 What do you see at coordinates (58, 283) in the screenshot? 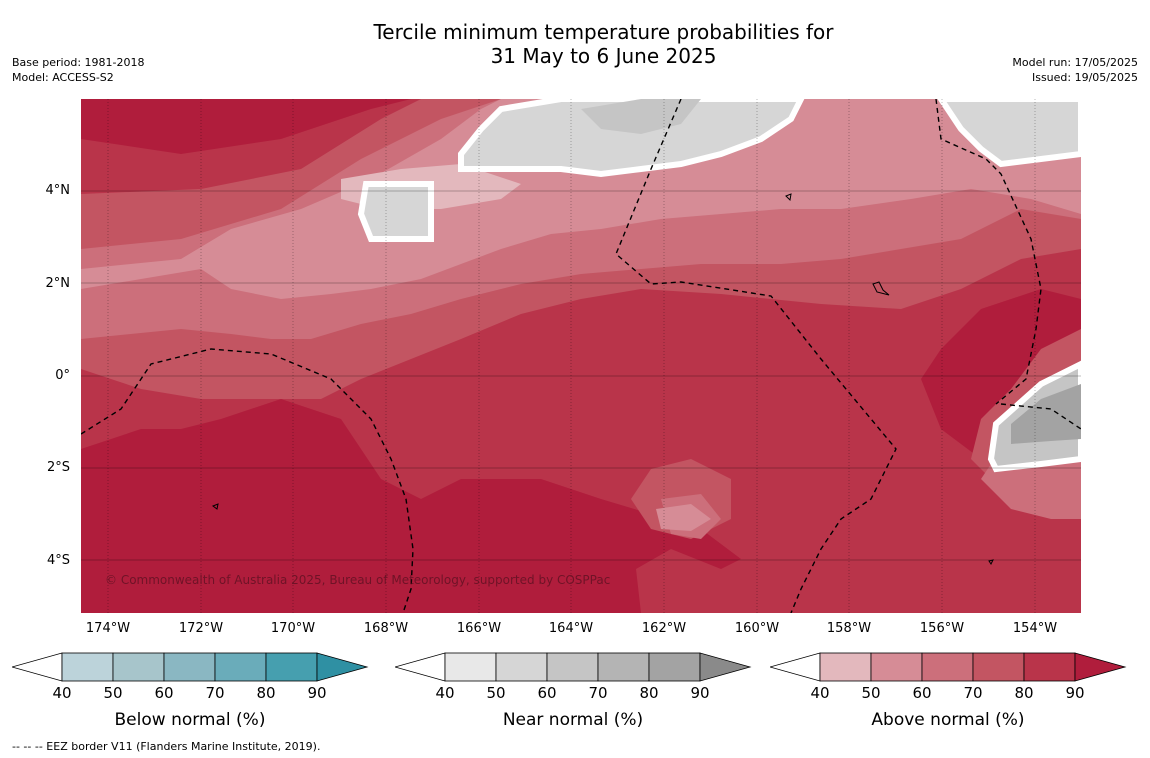
I see `lat-label-2n: 2°N` at bounding box center [58, 283].